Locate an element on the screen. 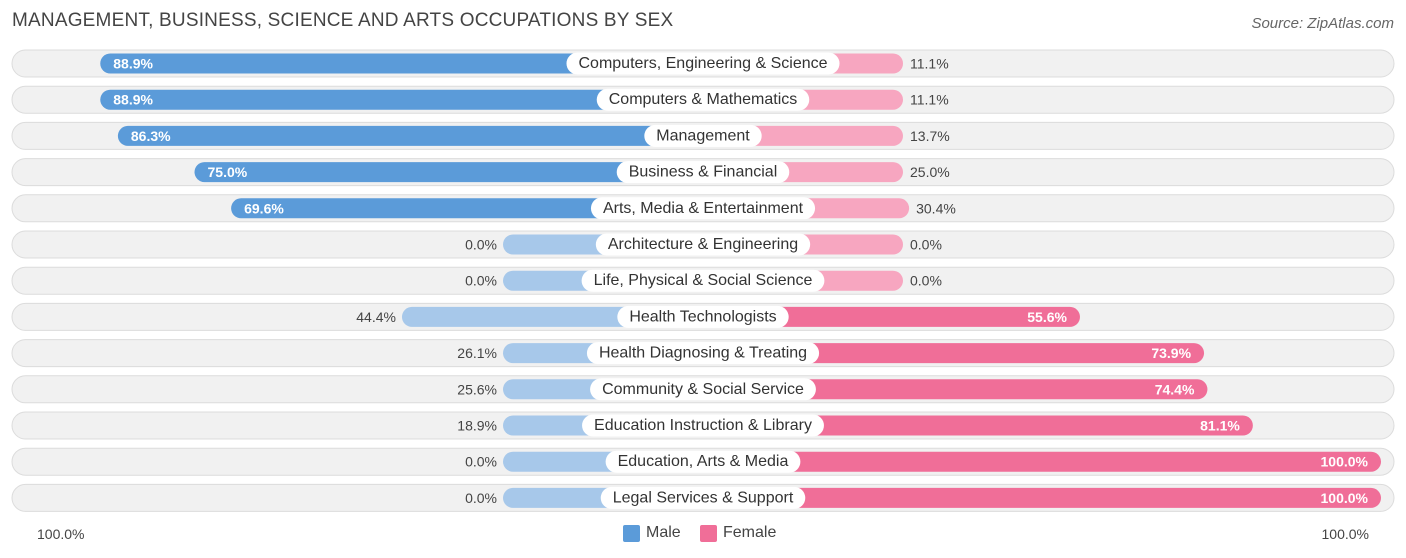  category-label: Computers & Mathematics is located at coordinates (703, 99).